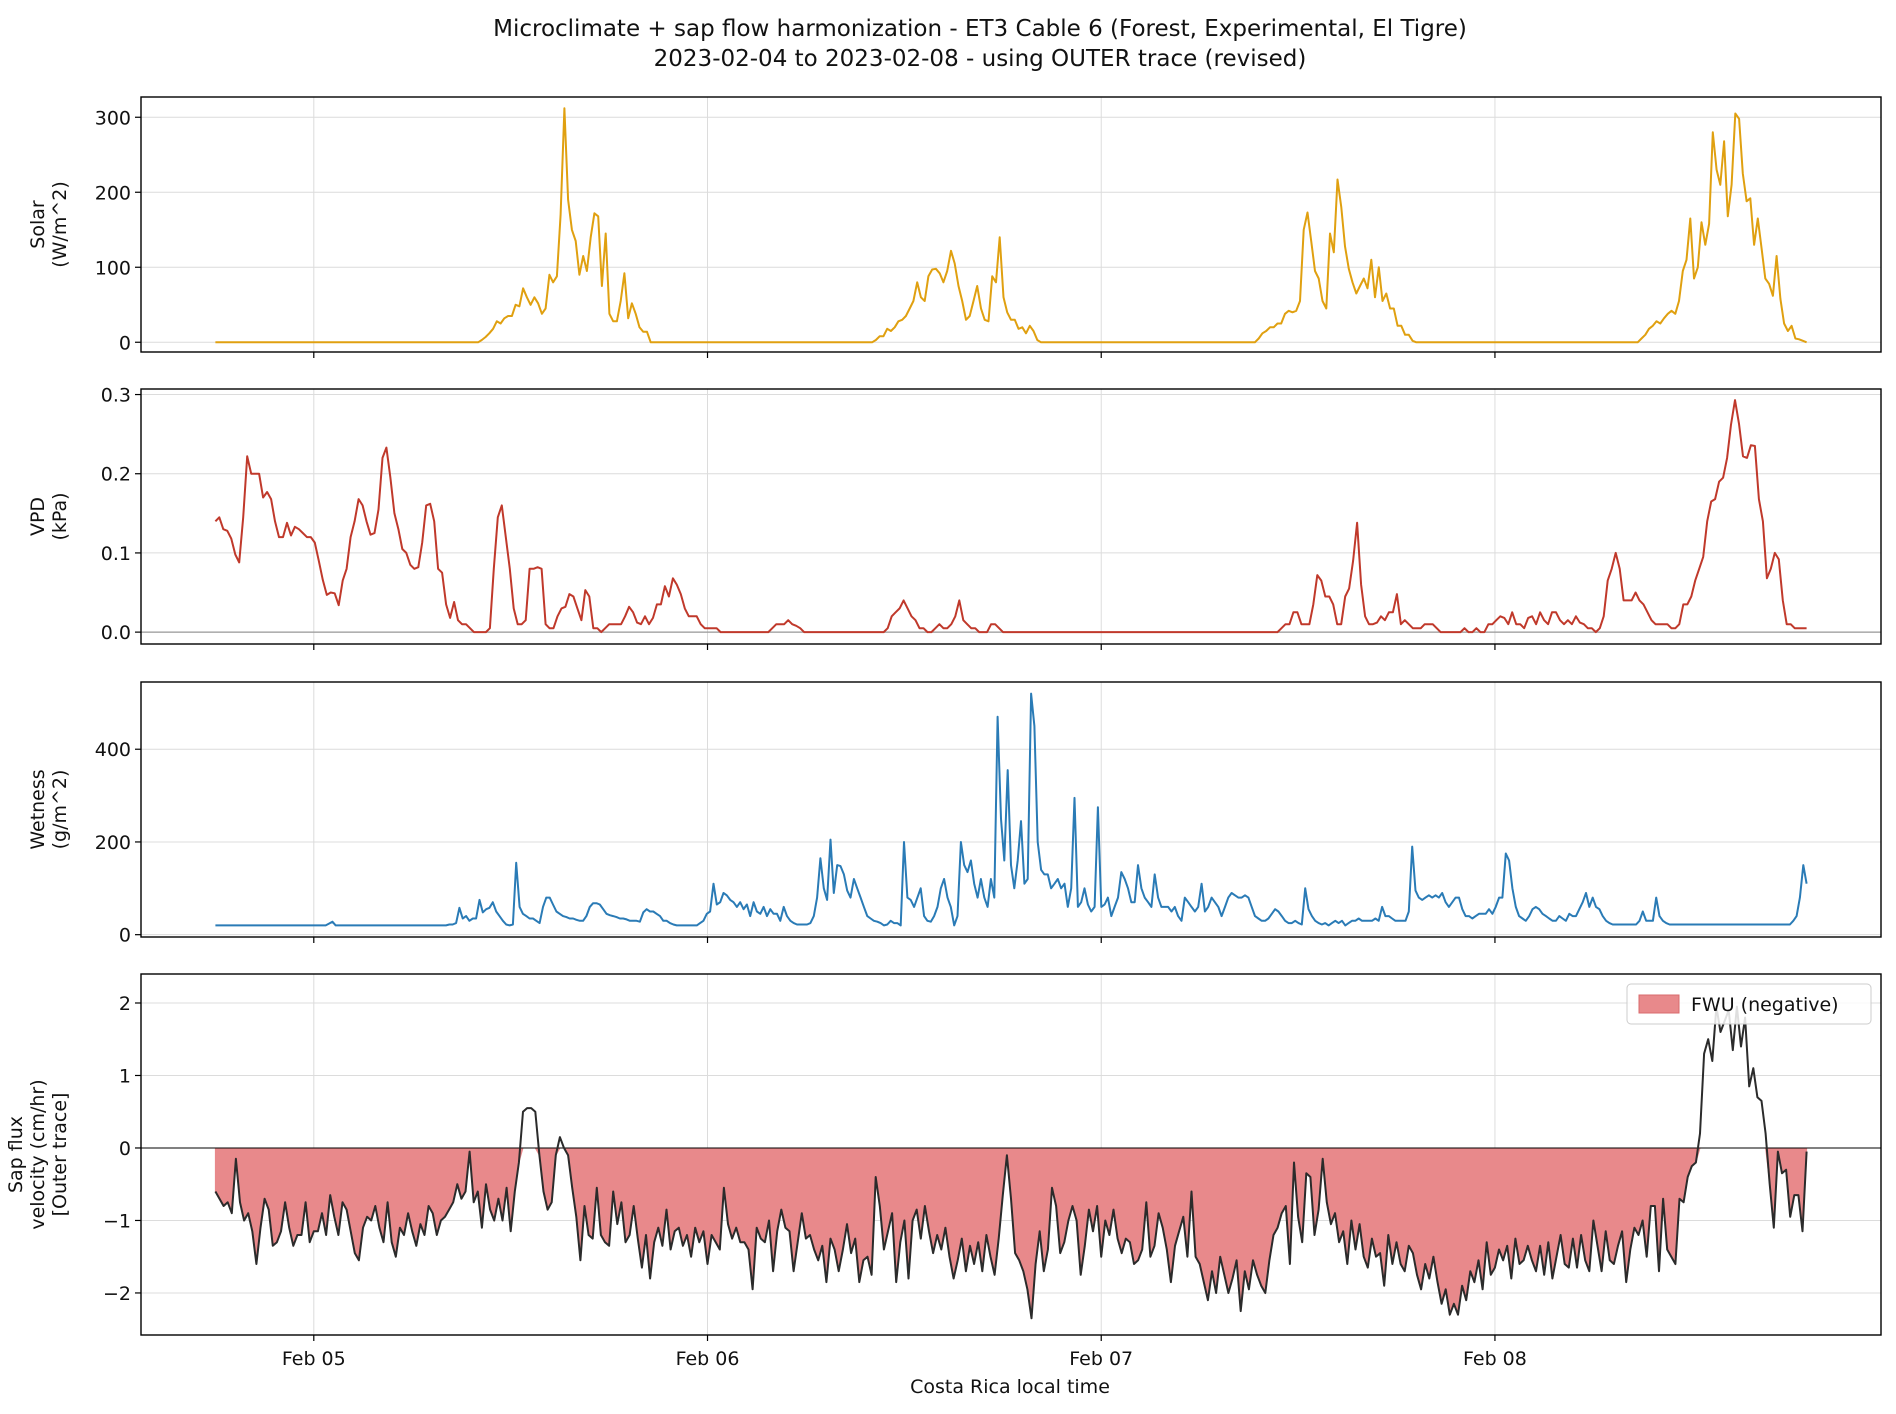 Image resolution: width=1896 pixels, height=1414 pixels. Describe the element at coordinates (117, 1221) in the screenshot. I see `y-tick-label: −1` at that location.